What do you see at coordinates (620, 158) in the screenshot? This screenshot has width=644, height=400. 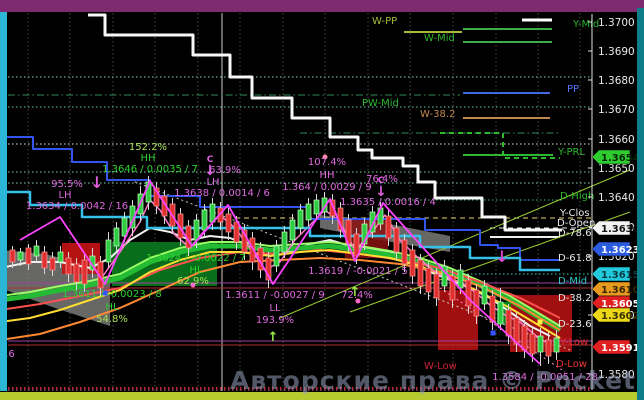 I see `price-badge-value: 1.3654` at bounding box center [620, 158].